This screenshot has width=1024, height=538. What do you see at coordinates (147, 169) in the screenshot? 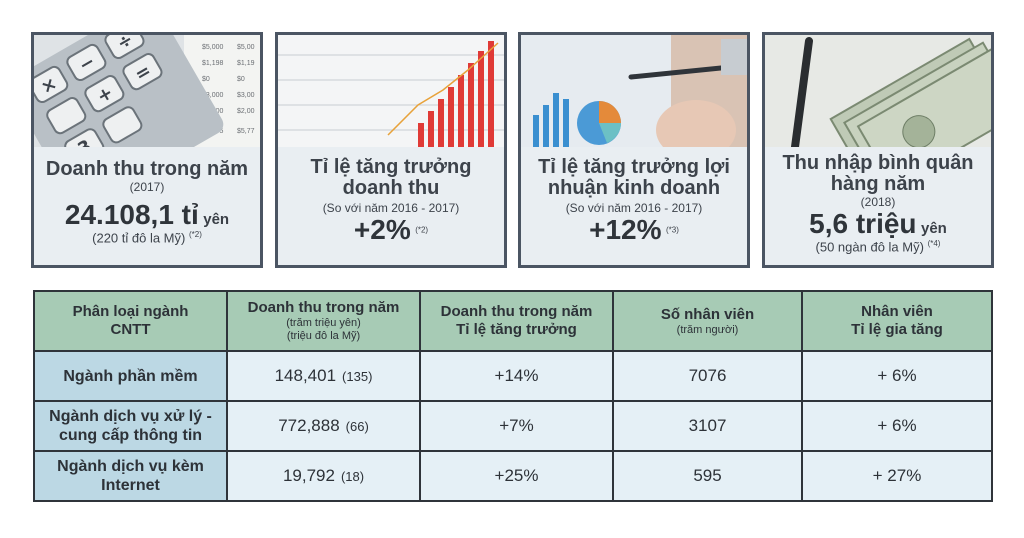
I see `card-title: Doanh thu trong năm` at bounding box center [147, 169].